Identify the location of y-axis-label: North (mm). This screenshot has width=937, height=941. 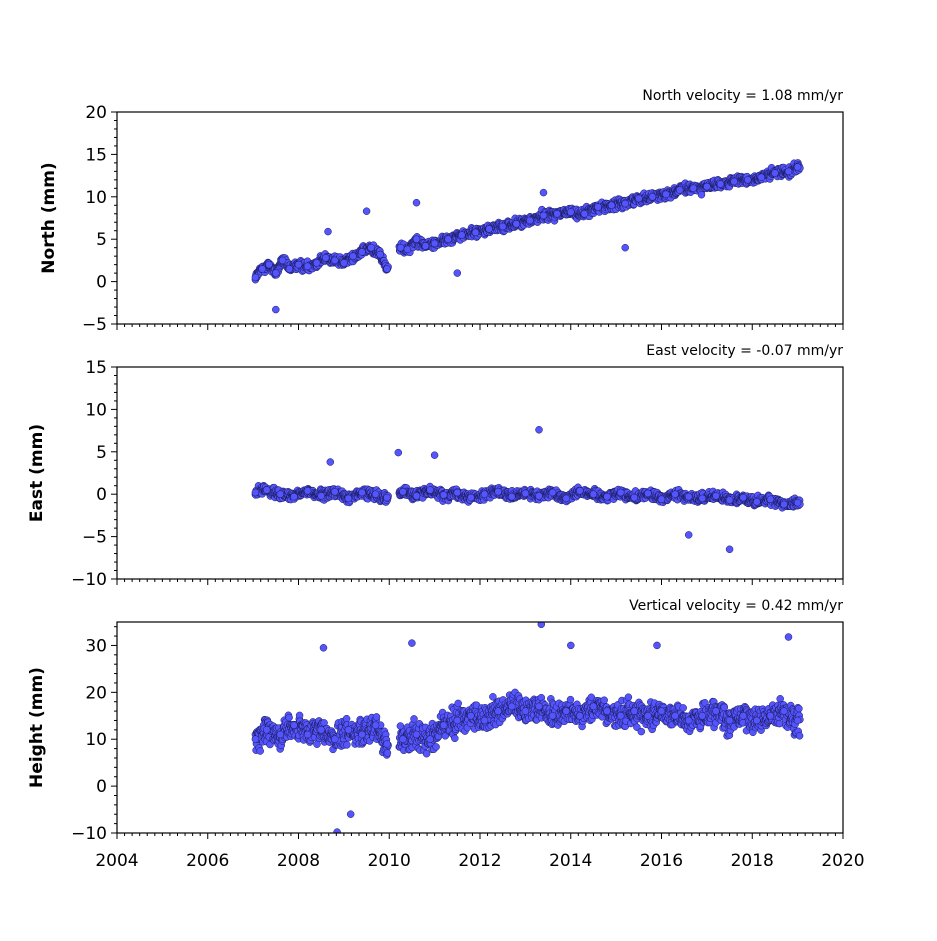
(49, 217).